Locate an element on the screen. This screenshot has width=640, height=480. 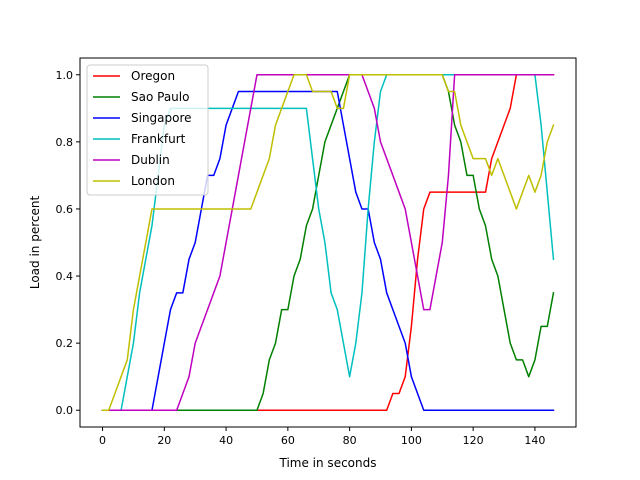
y-tick-label: 0.8 is located at coordinates (65, 142).